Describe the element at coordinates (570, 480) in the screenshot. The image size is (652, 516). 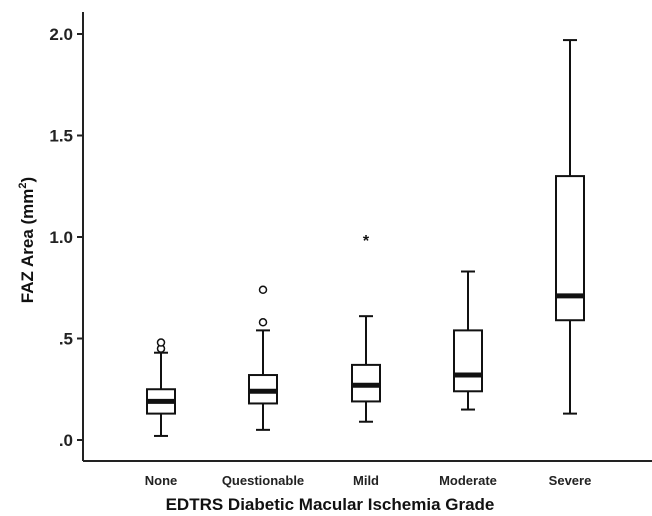
I see `x-category-label: Severe` at that location.